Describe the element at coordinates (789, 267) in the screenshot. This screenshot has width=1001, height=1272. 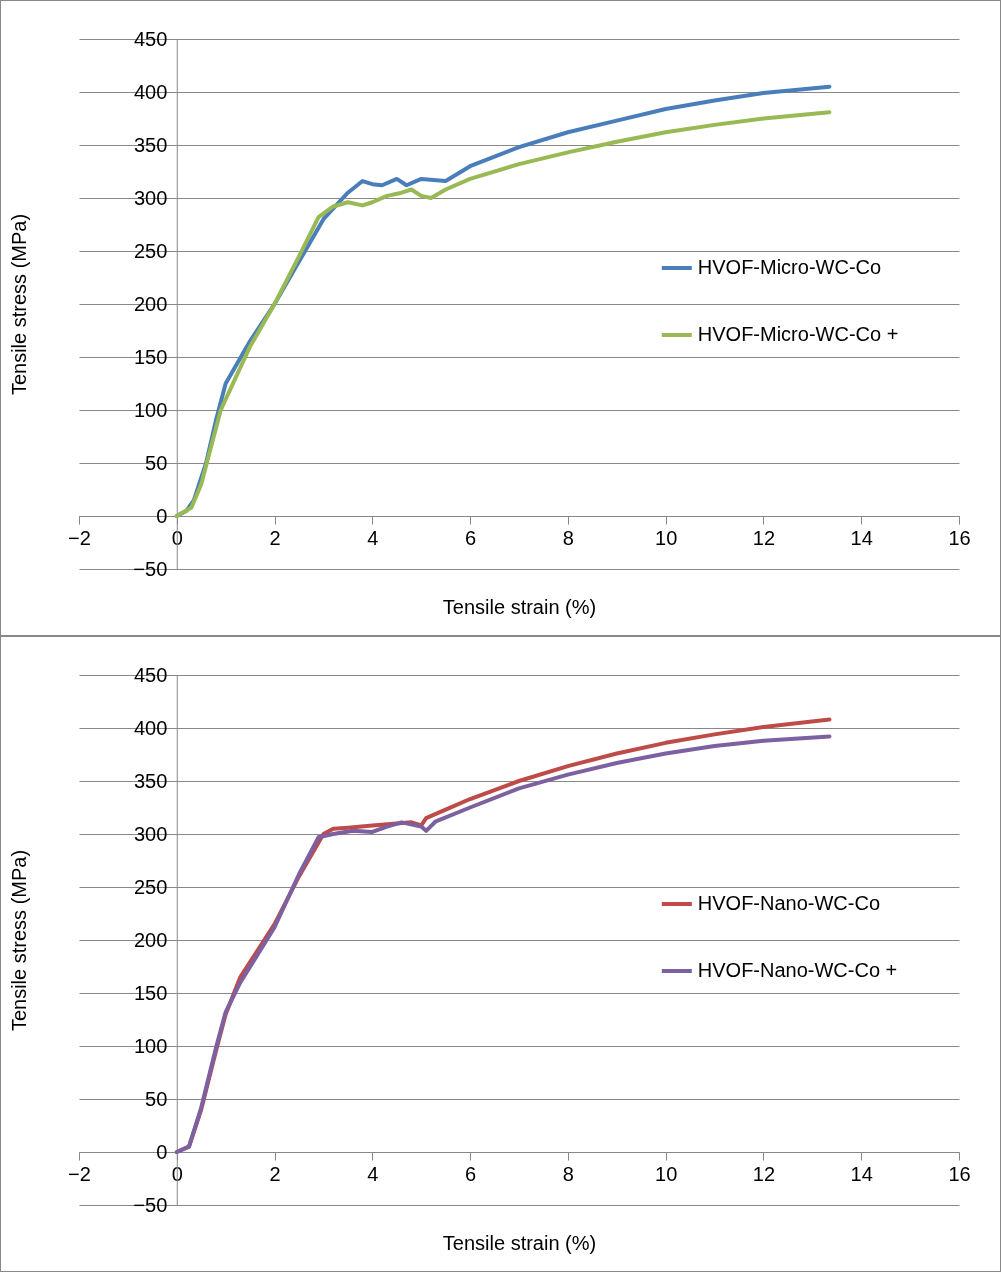
I see `legend-label: HVOF-Micro-WC-Co` at that location.